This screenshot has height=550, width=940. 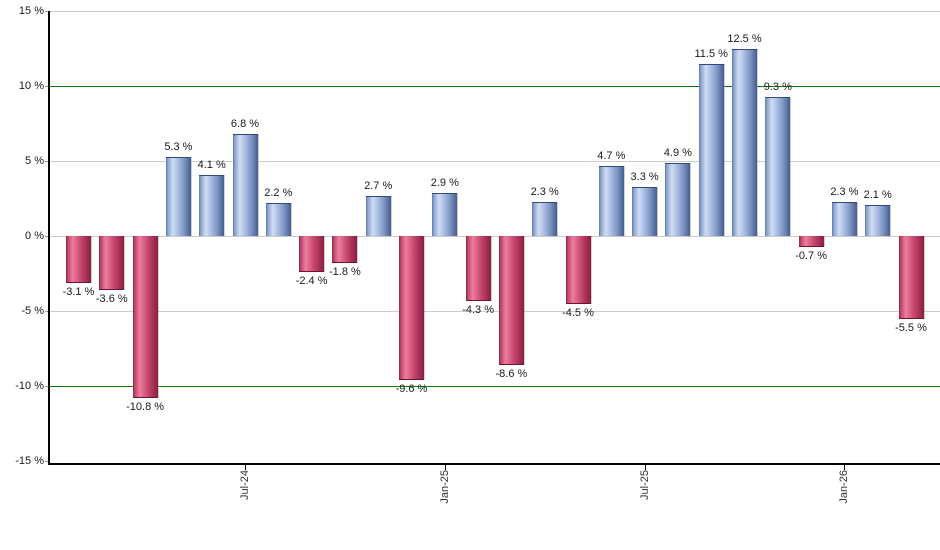 I want to click on bar-value-label: -3.6 %, so click(x=111, y=299).